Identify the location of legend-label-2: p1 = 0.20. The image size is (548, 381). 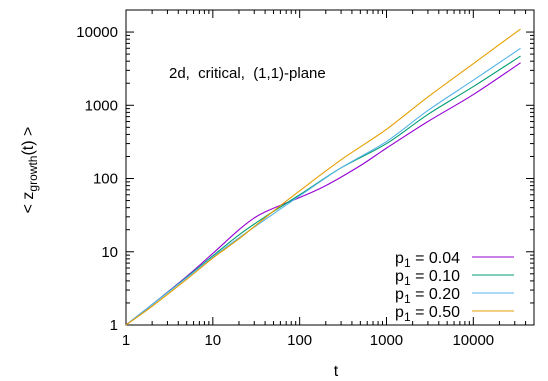
(427, 296).